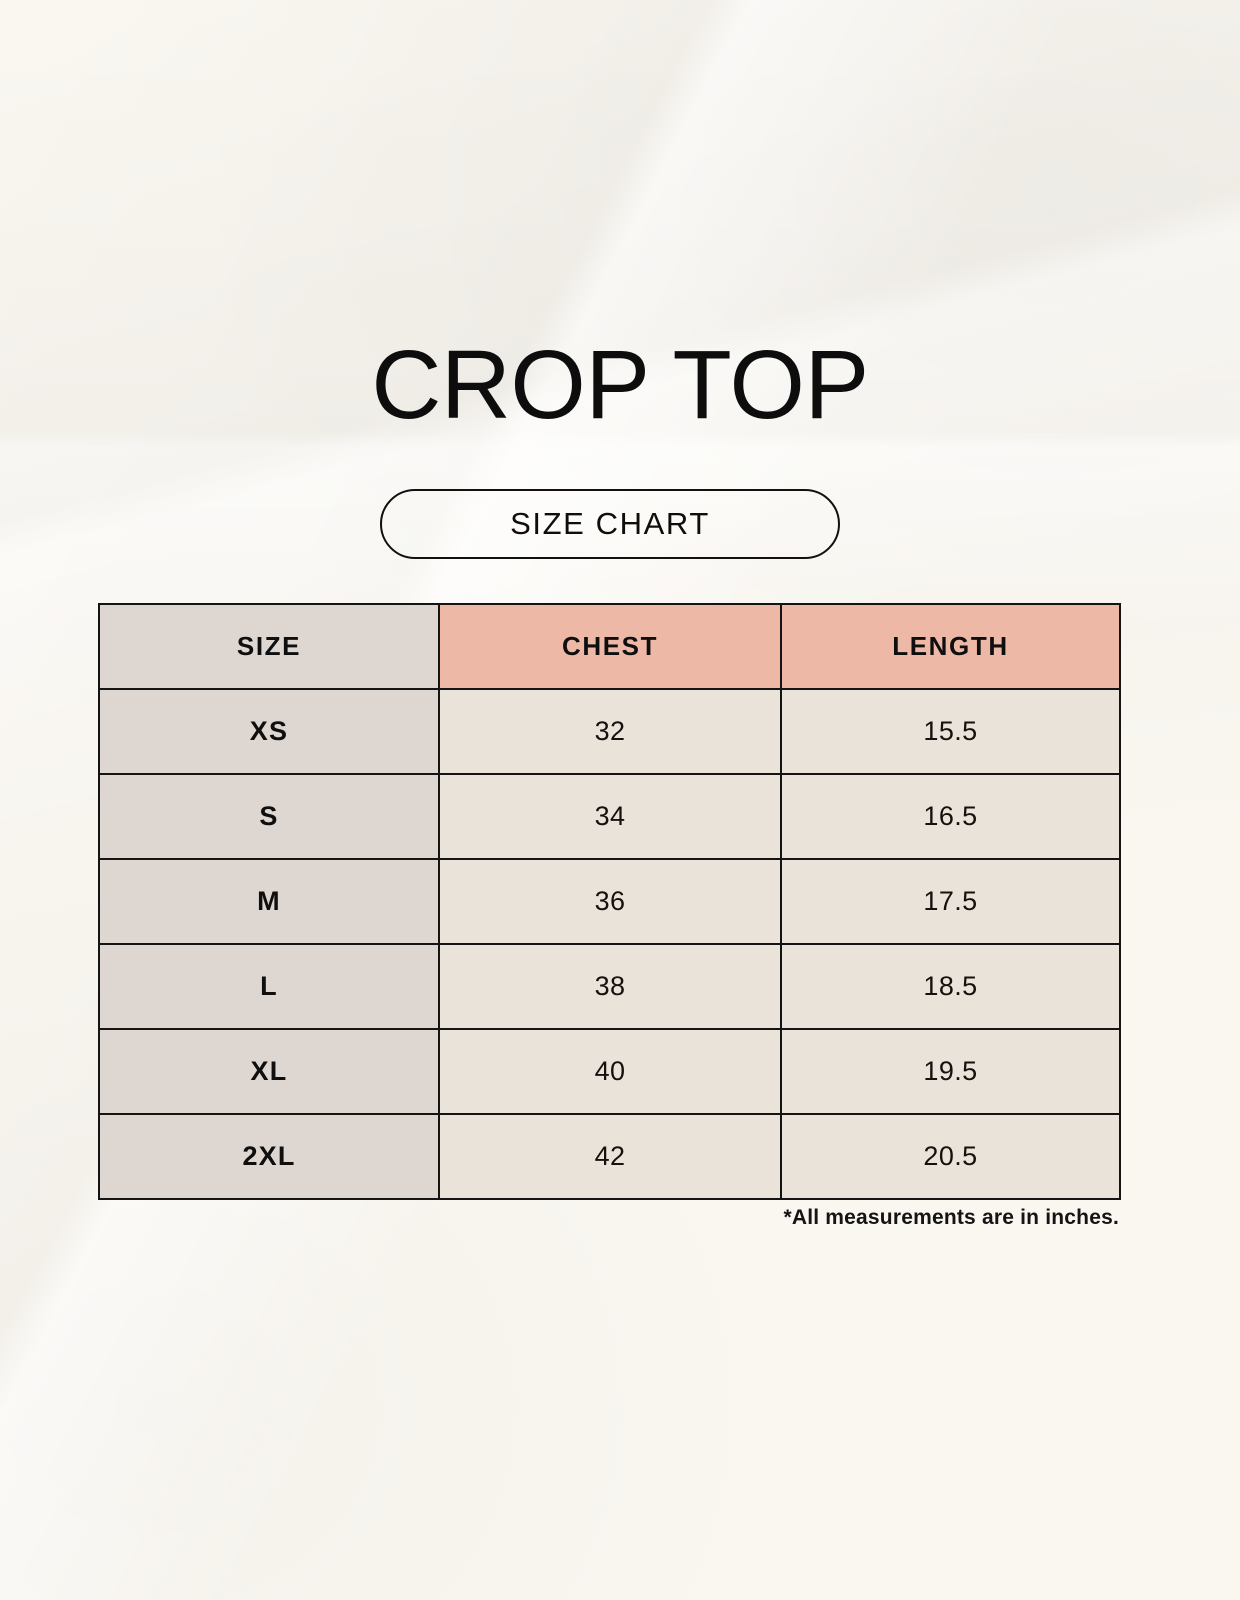 The height and width of the screenshot is (1600, 1240). I want to click on column-header-size: SIZE, so click(269, 646).